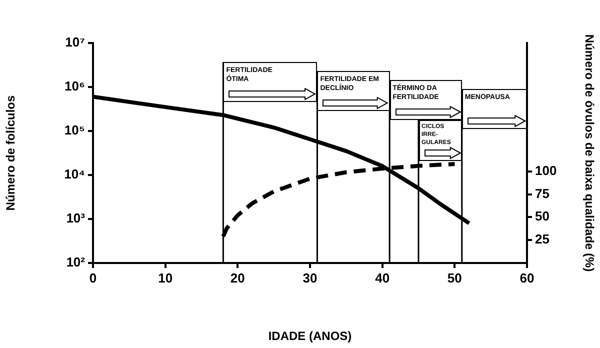 Image resolution: width=600 pixels, height=348 pixels. Describe the element at coordinates (11, 153) in the screenshot. I see `y-axis-title: Número de folículos` at that location.